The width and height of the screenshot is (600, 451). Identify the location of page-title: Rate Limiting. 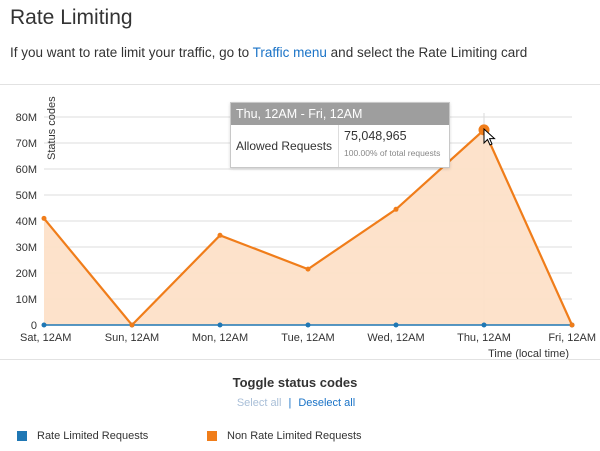
(71, 17).